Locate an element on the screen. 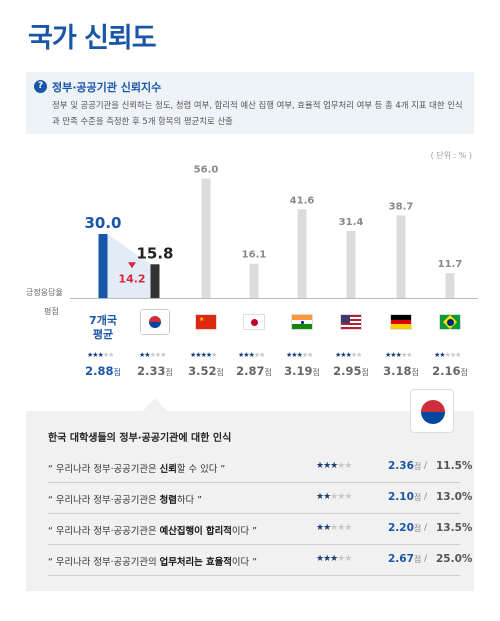 Image resolution: width=500 pixels, height=621 pixels. bar-중국 is located at coordinates (206, 238).